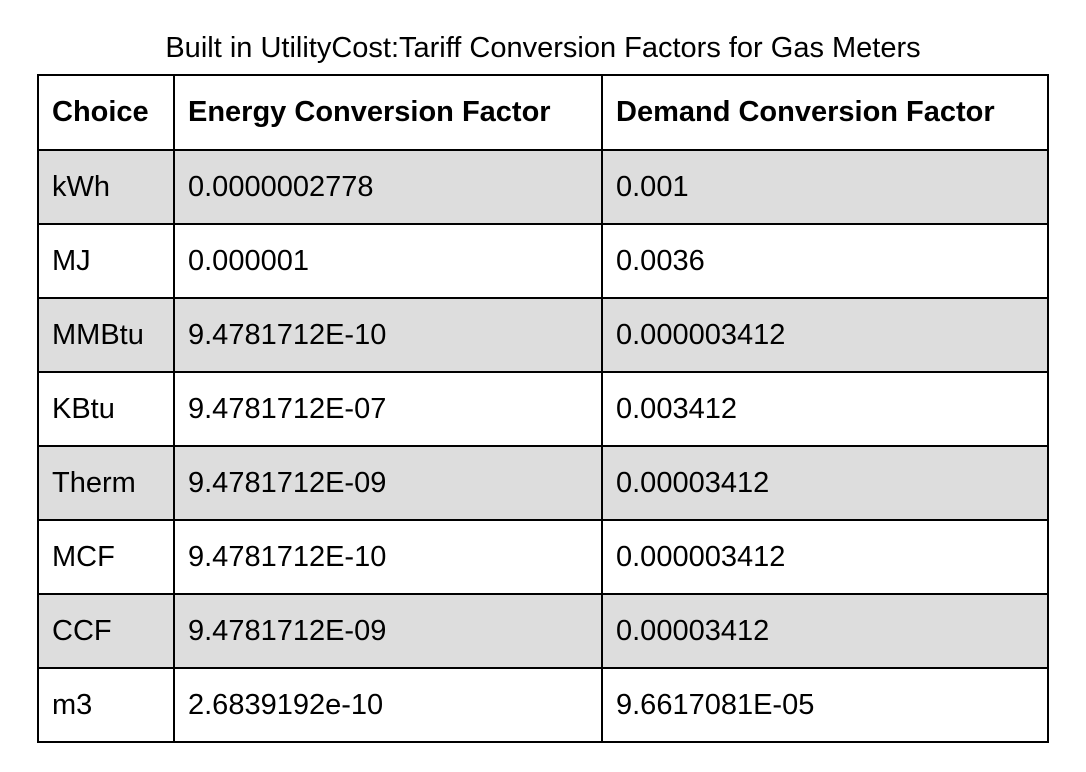  What do you see at coordinates (106, 557) in the screenshot?
I see `choice-cell: MCF` at bounding box center [106, 557].